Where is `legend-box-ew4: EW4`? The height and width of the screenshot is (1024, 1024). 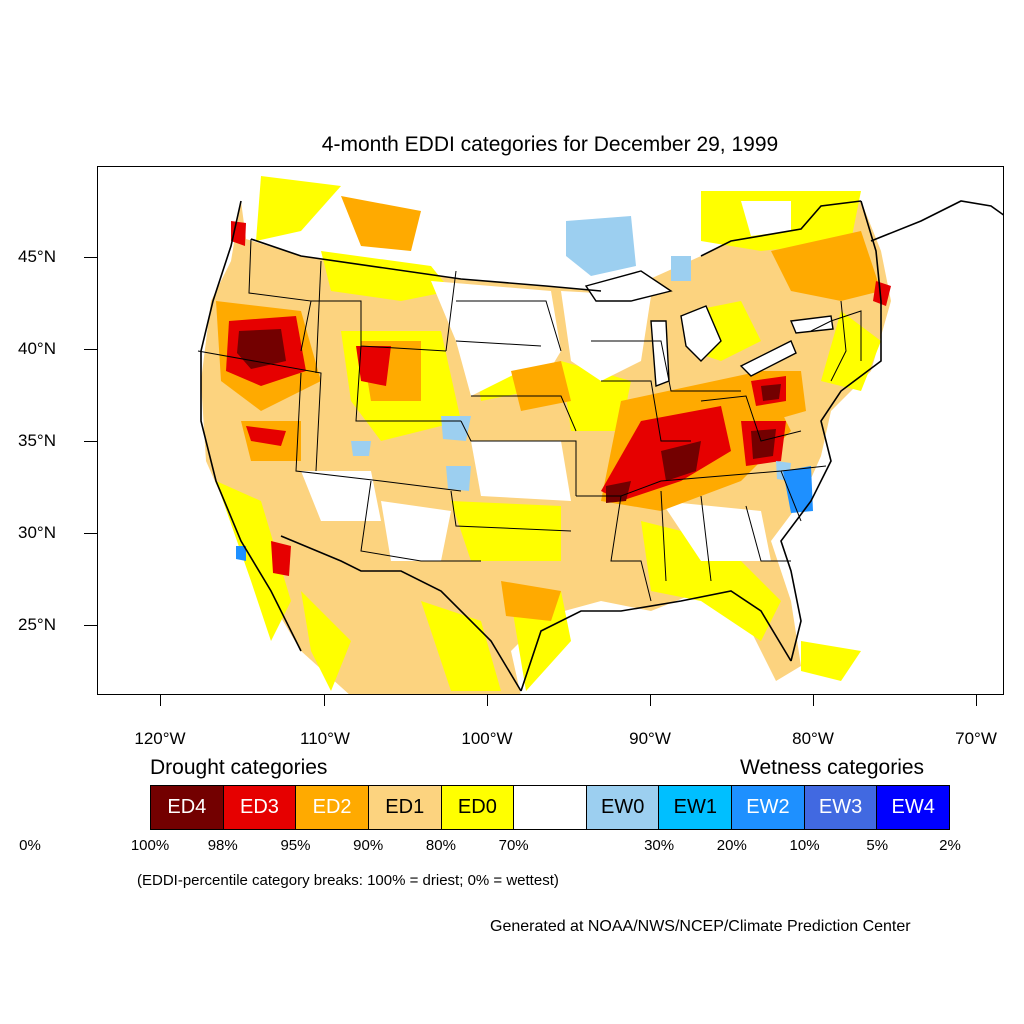 legend-box-ew4: EW4 is located at coordinates (913, 807).